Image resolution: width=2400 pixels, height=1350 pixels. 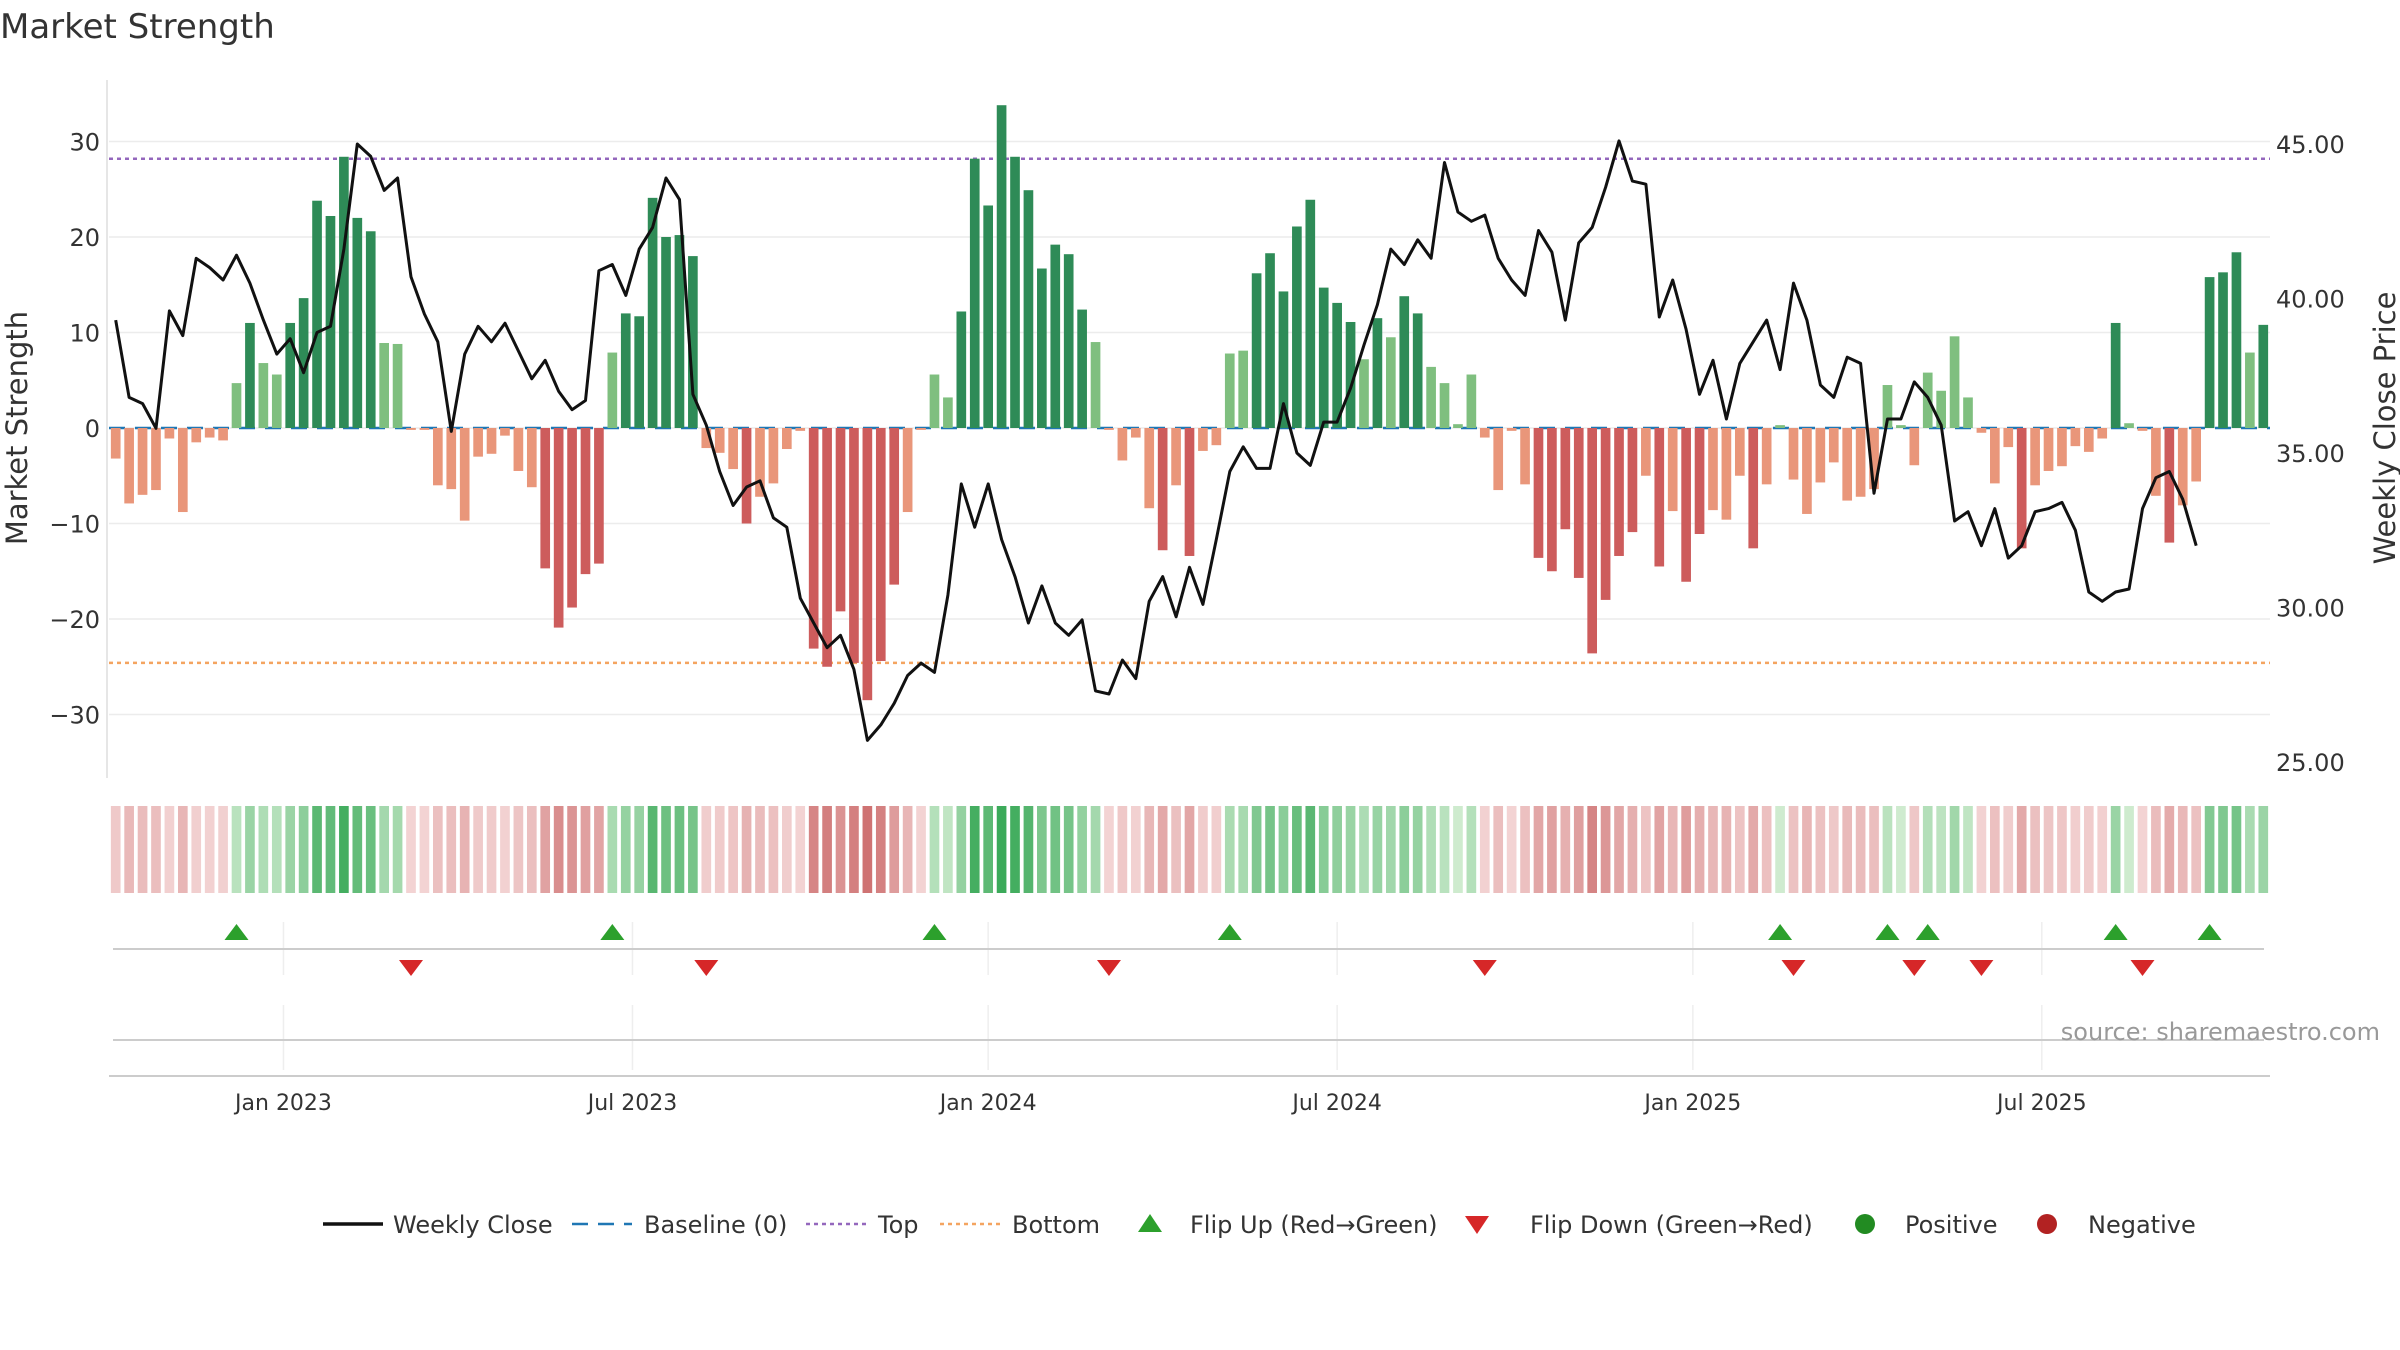 I want to click on legend-flip-down: Flip Down (Green→Red), so click(x=1671, y=1225).